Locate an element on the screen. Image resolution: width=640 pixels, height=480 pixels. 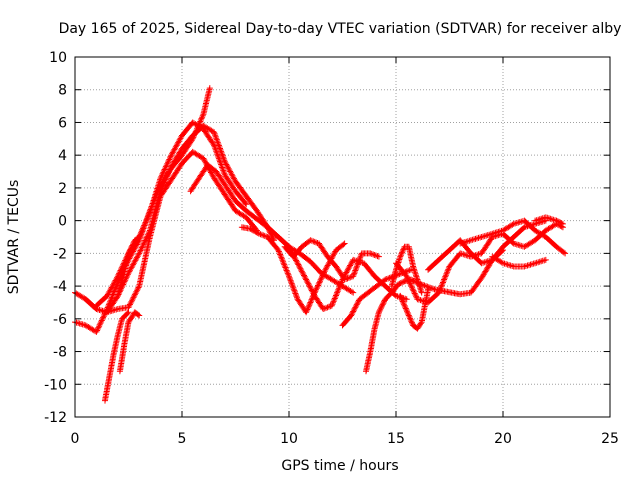
y-tick-label: 10 is located at coordinates (58, 58).